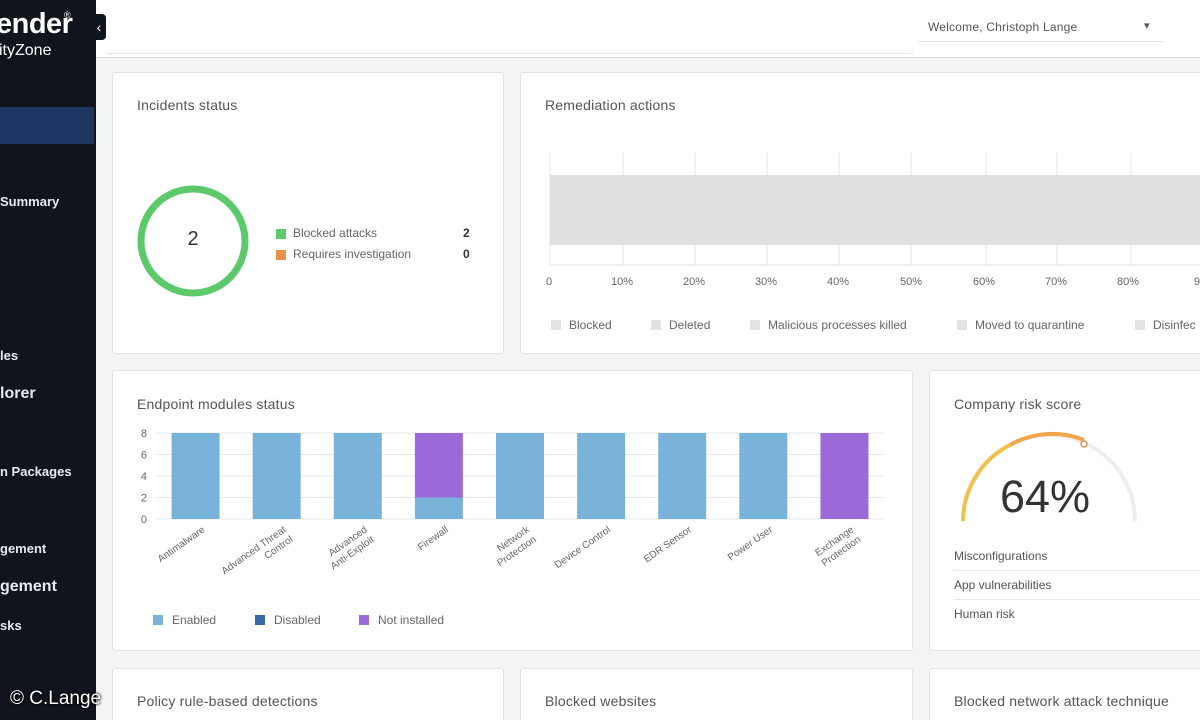 This screenshot has height=720, width=1200. I want to click on card-title: Remediation actions, so click(610, 105).